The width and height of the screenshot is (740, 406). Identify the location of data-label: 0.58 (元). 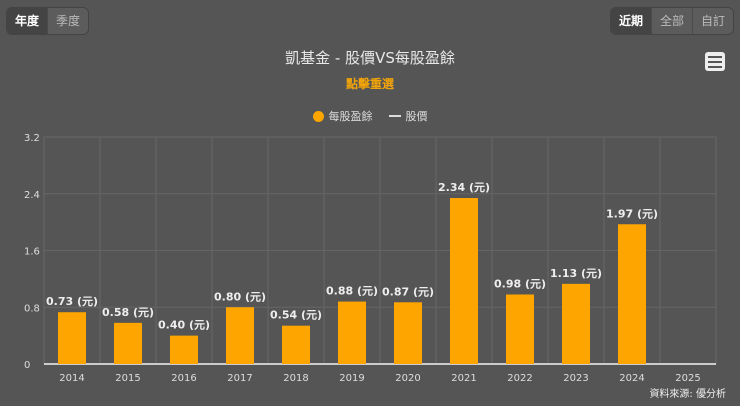
(128, 312).